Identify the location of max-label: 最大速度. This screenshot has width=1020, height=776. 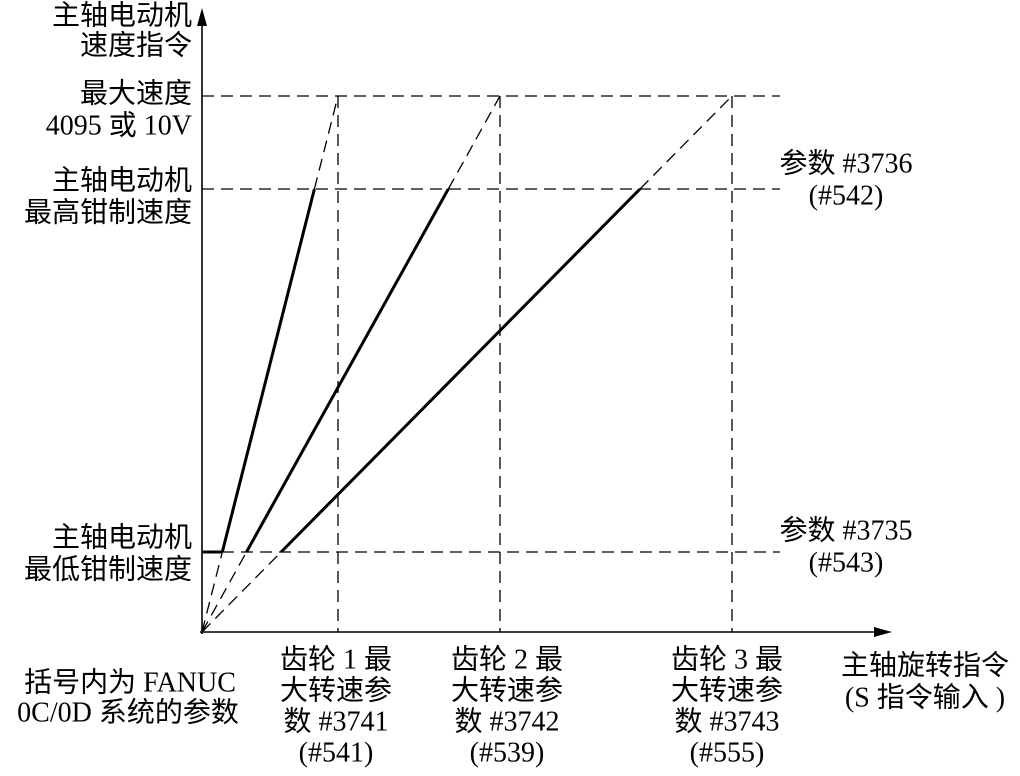
(136, 93).